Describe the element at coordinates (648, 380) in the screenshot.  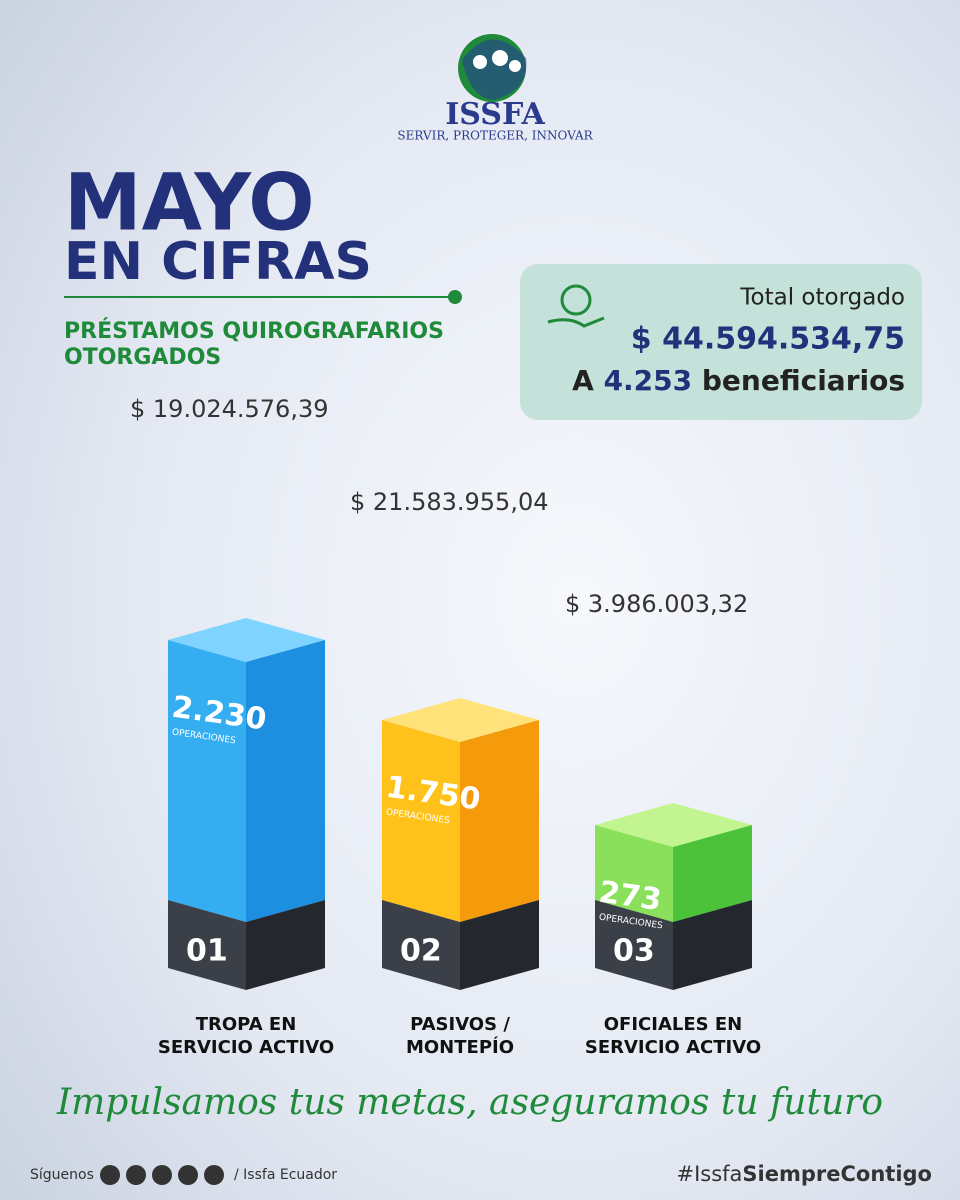
I see `count: 4.253` at that location.